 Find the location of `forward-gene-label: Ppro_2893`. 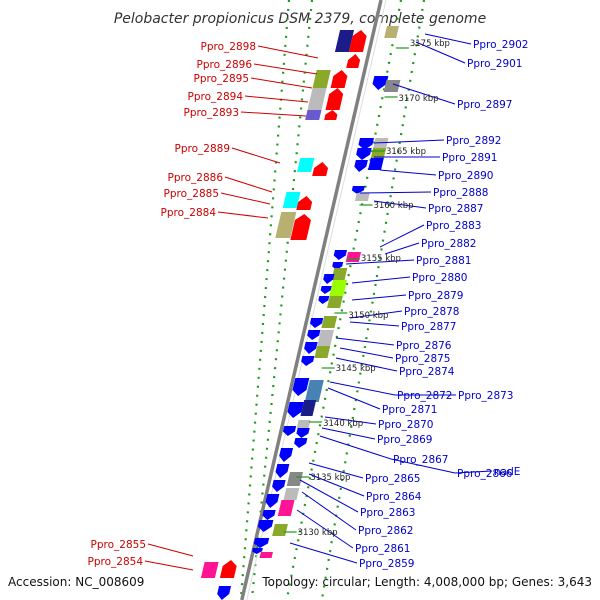

forward-gene-label: Ppro_2893 is located at coordinates (211, 113).